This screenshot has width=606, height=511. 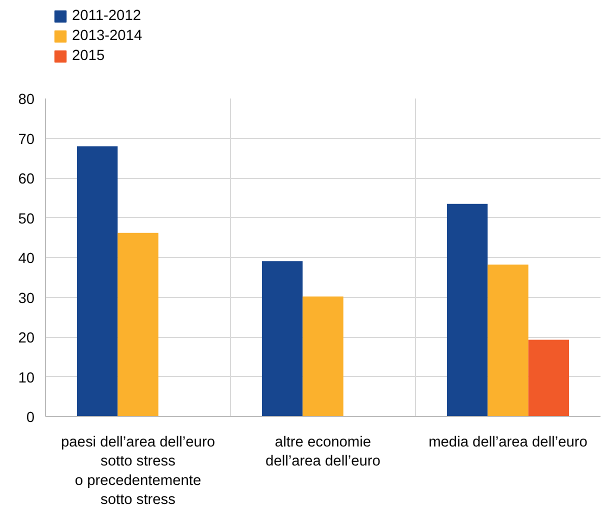 I want to click on legend-label: 2013-2014, so click(x=107, y=36).